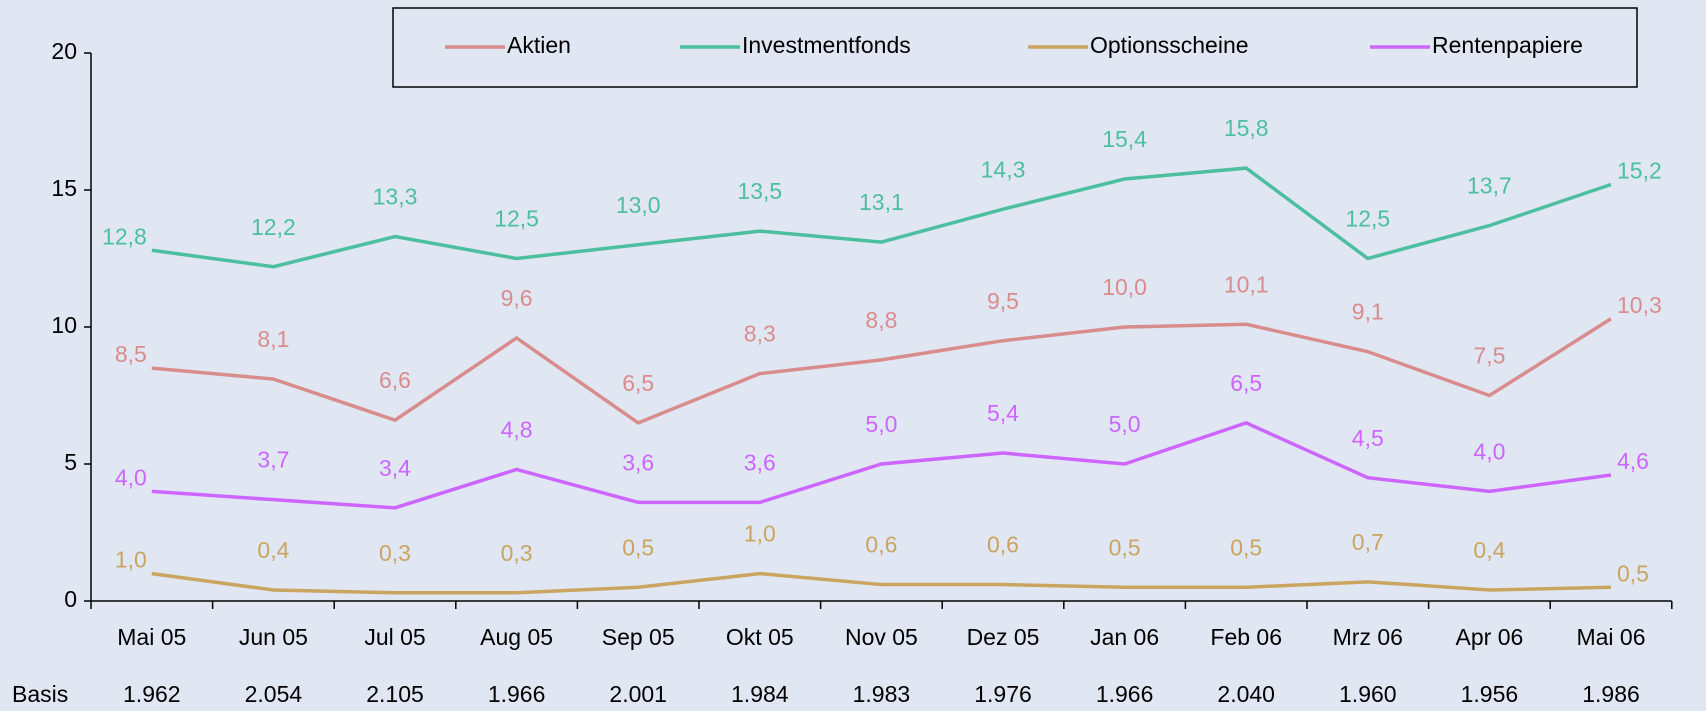  I want to click on x-tick-label: Mai 06, so click(1610, 637).